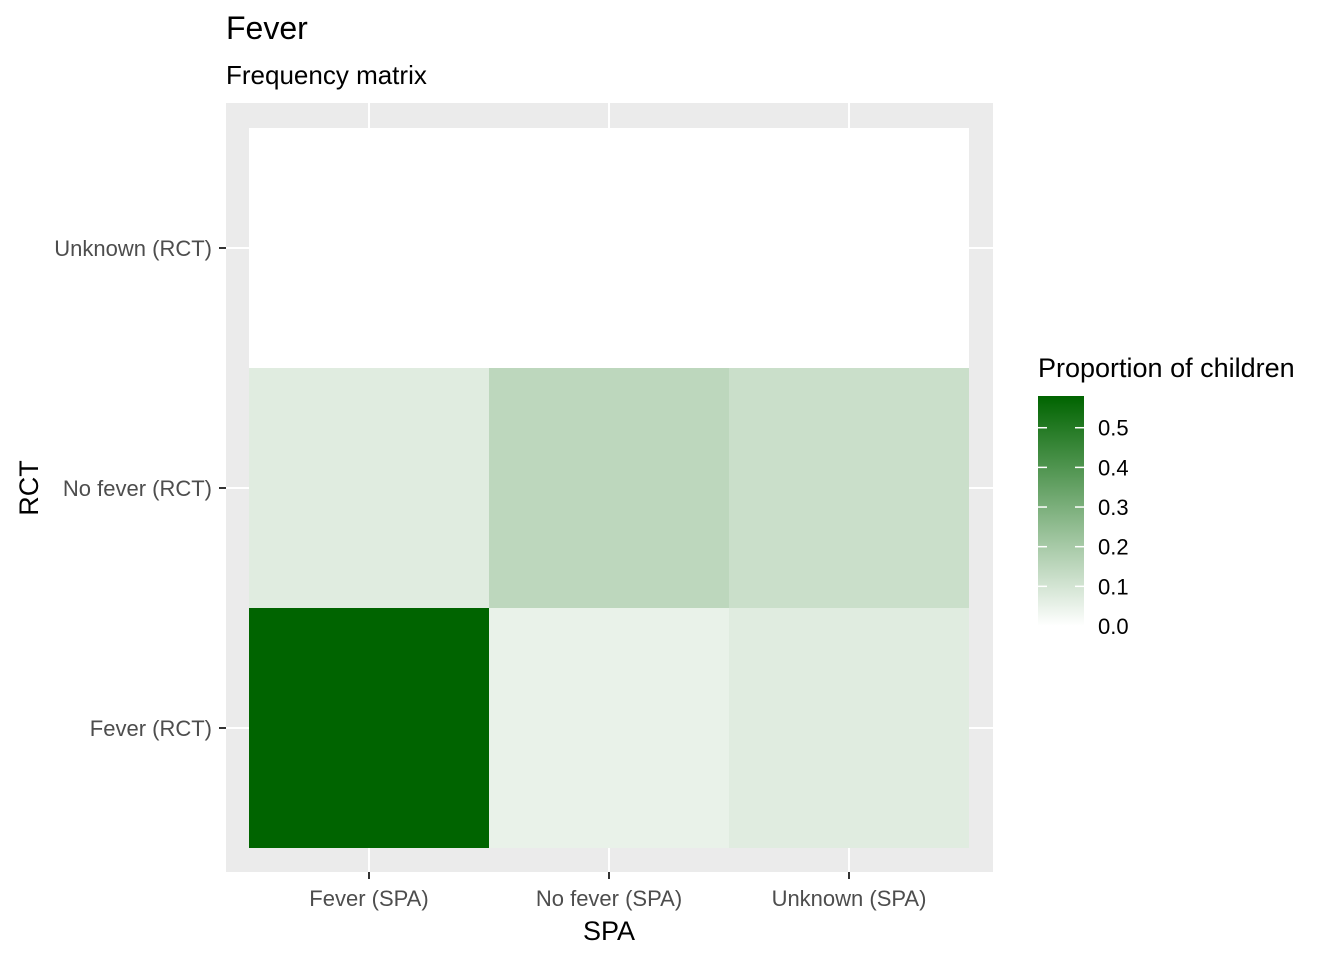  What do you see at coordinates (1113, 626) in the screenshot?
I see `legend-tick-label: 0.0` at bounding box center [1113, 626].